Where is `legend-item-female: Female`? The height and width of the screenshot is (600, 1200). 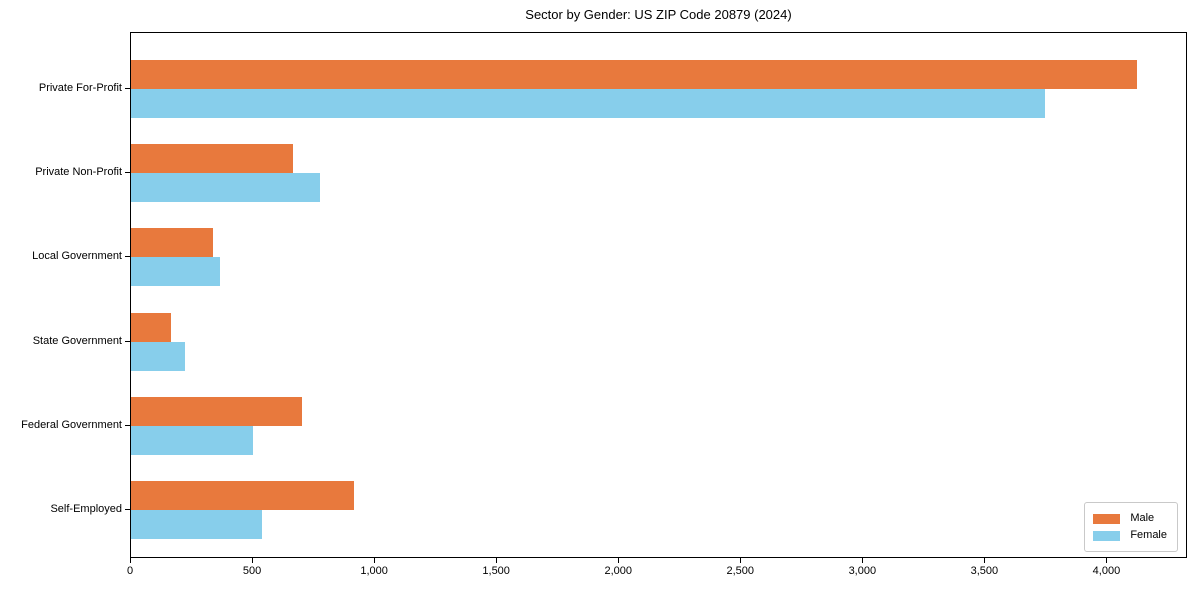 legend-item-female: Female is located at coordinates (1130, 535).